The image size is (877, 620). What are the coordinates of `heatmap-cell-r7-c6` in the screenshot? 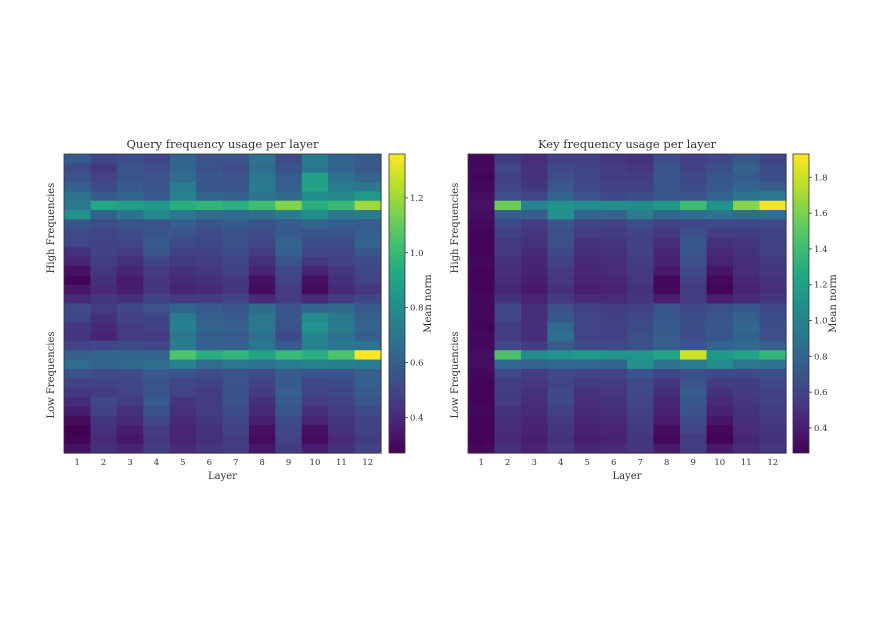 It's located at (236, 224).